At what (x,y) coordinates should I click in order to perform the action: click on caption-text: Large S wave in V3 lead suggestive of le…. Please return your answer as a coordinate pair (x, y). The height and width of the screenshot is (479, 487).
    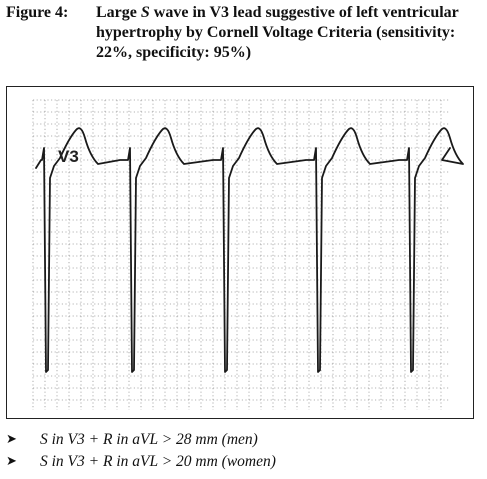
    Looking at the image, I should click on (289, 33).